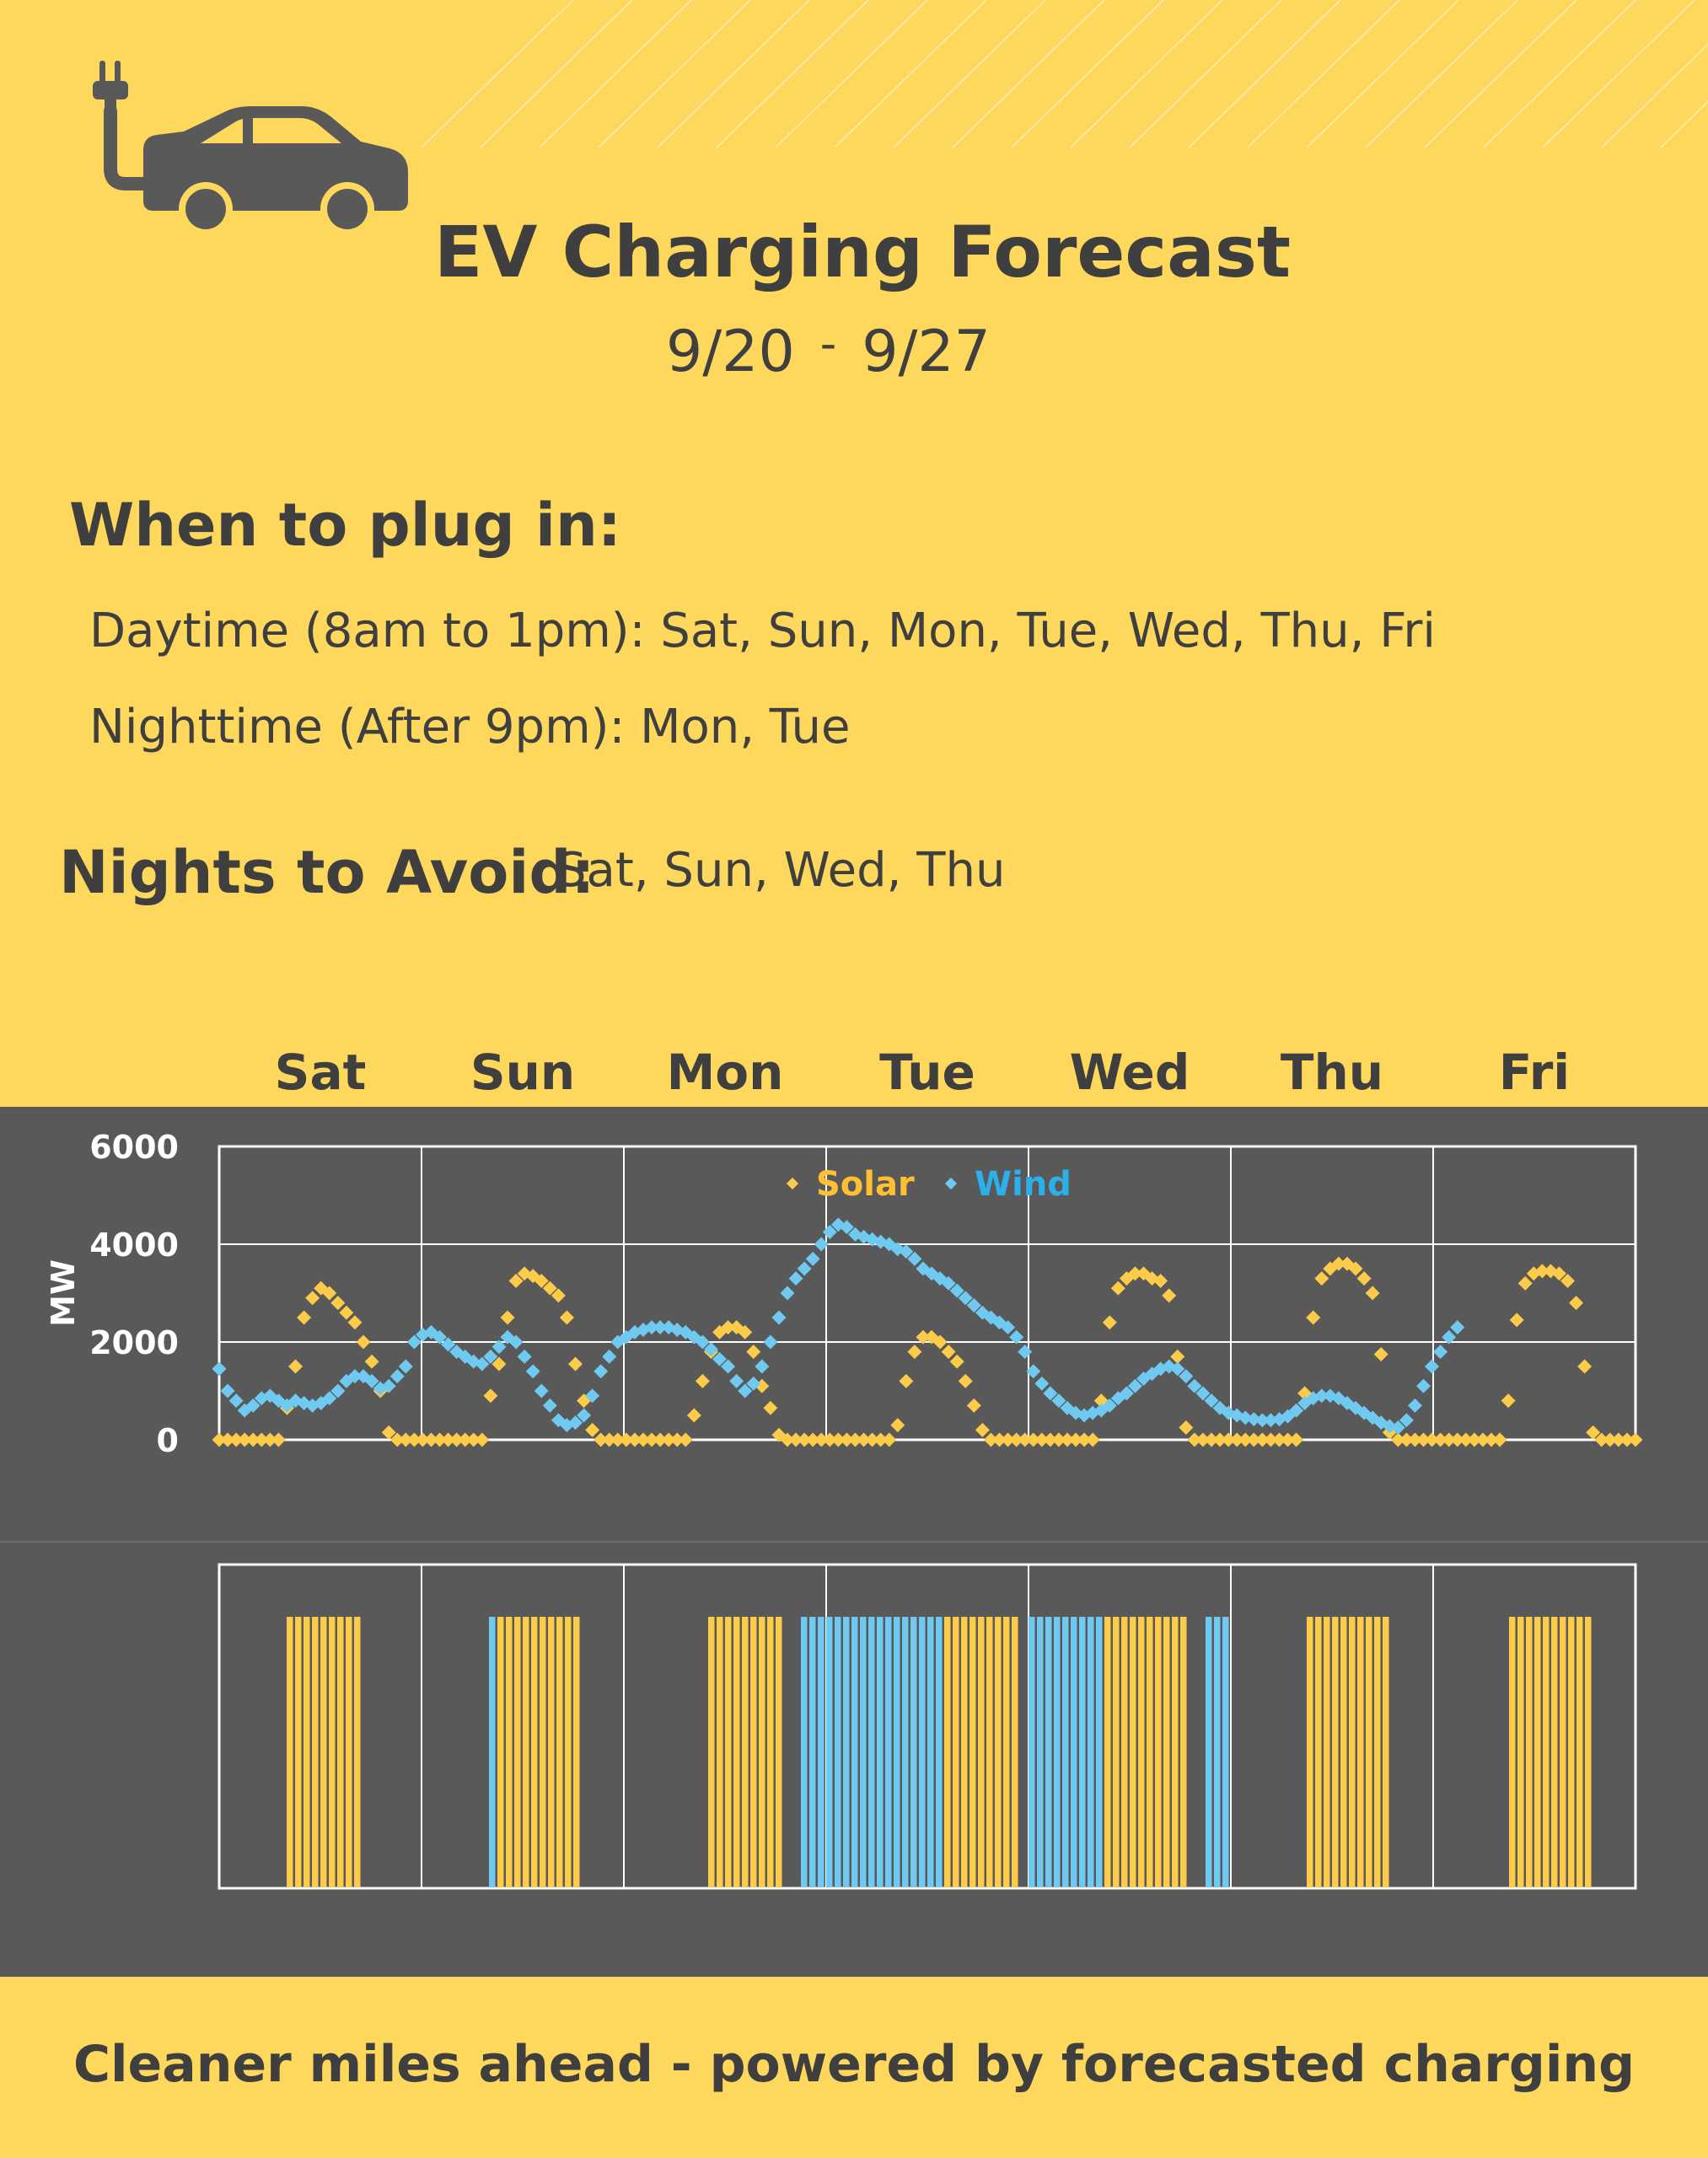 The height and width of the screenshot is (2158, 1708). I want to click on legend-label-solar: Solar, so click(866, 1184).